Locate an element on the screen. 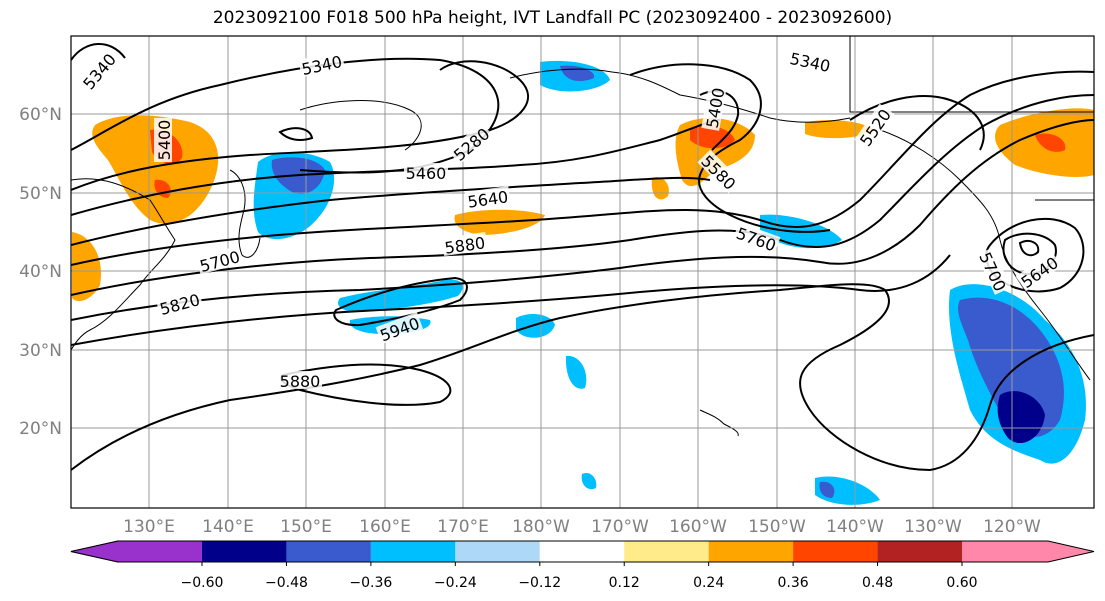 Image resolution: width=1105 pixels, height=601 pixels. contour-label: 5880 is located at coordinates (300, 381).